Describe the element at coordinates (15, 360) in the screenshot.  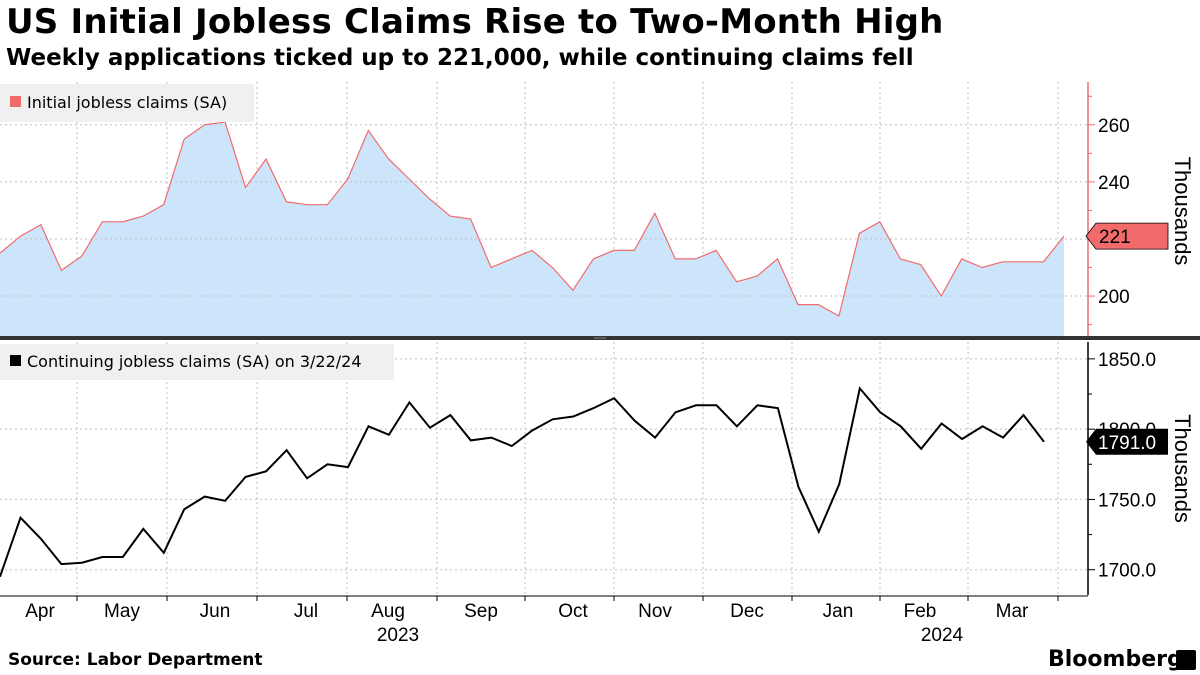
I see `bottom-legend-swatch` at that location.